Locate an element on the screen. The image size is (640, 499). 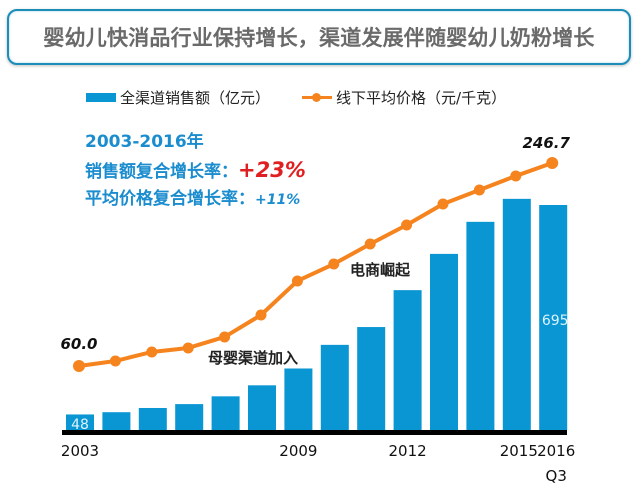
stats-sales-cagr: 销售额复合增长率：+23% is located at coordinates (195, 169).